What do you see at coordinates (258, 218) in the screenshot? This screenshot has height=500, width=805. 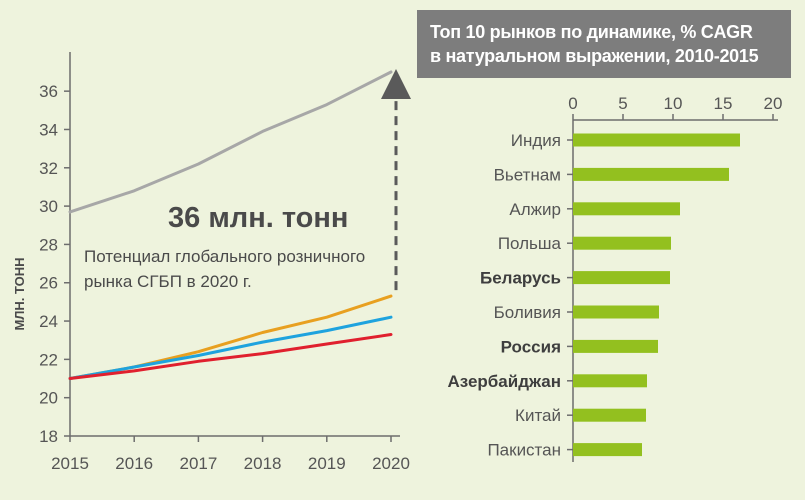 I see `annotation-headline: 36 млн. тонн` at bounding box center [258, 218].